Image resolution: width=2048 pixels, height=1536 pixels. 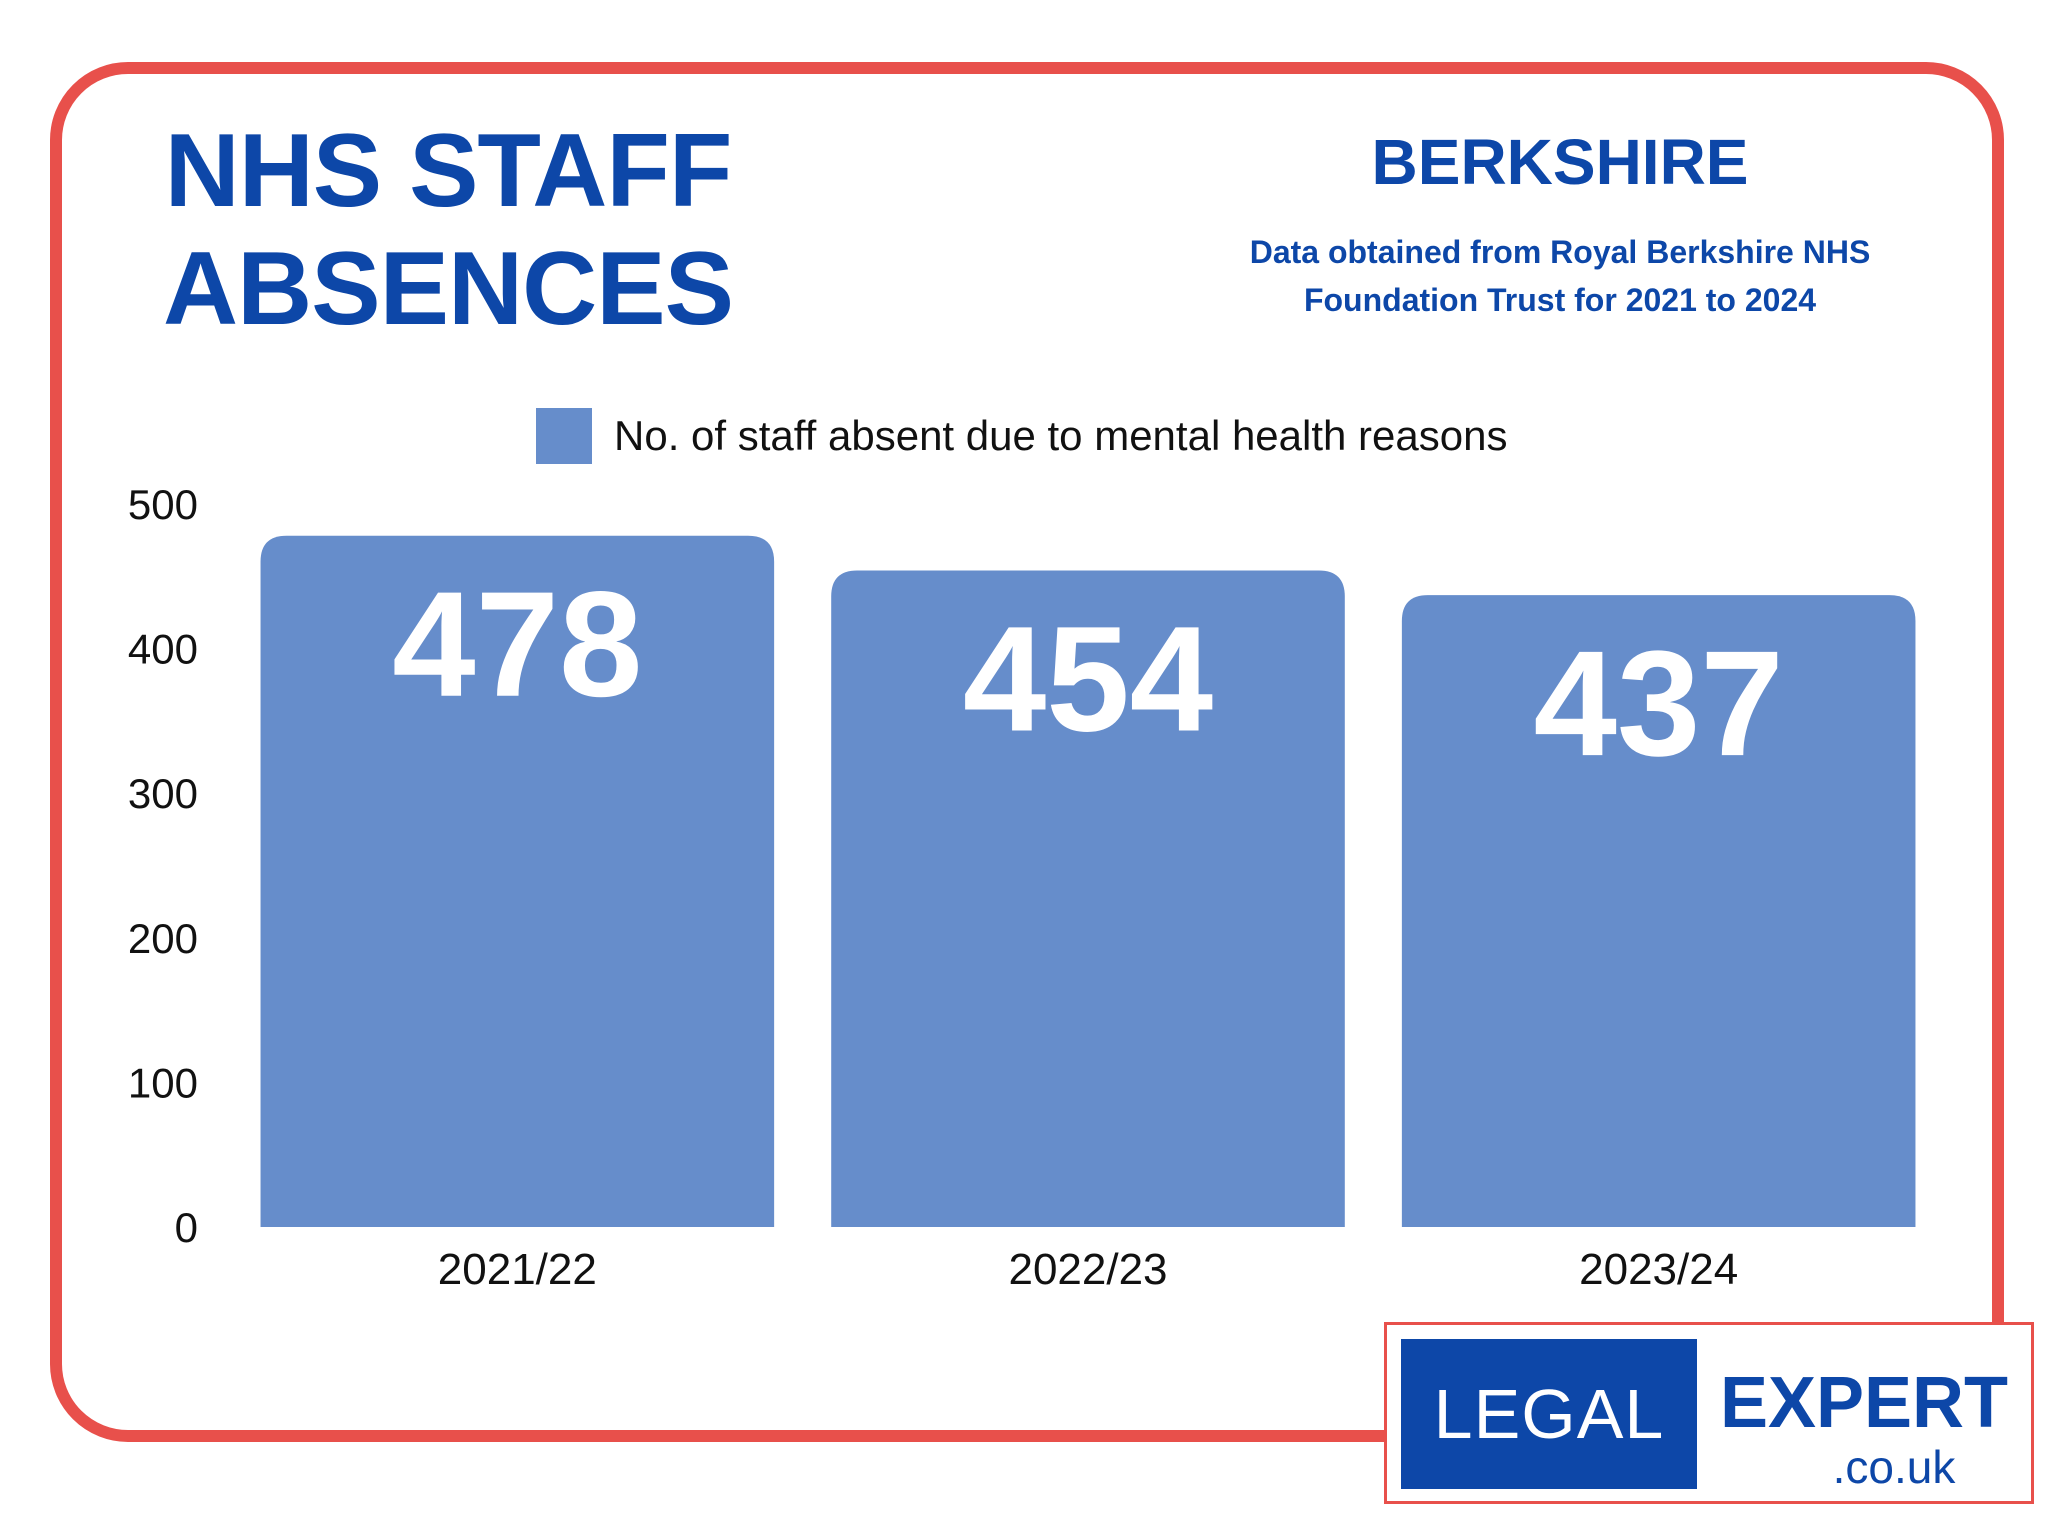 What do you see at coordinates (163, 793) in the screenshot?
I see `y-tick-label: 300` at bounding box center [163, 793].